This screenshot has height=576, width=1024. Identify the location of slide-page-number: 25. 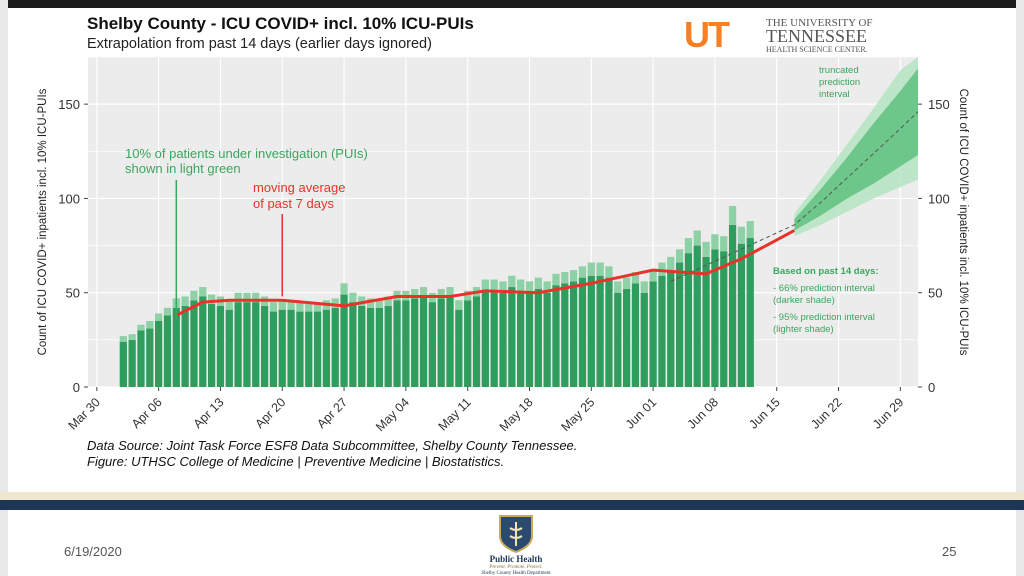
(949, 551).